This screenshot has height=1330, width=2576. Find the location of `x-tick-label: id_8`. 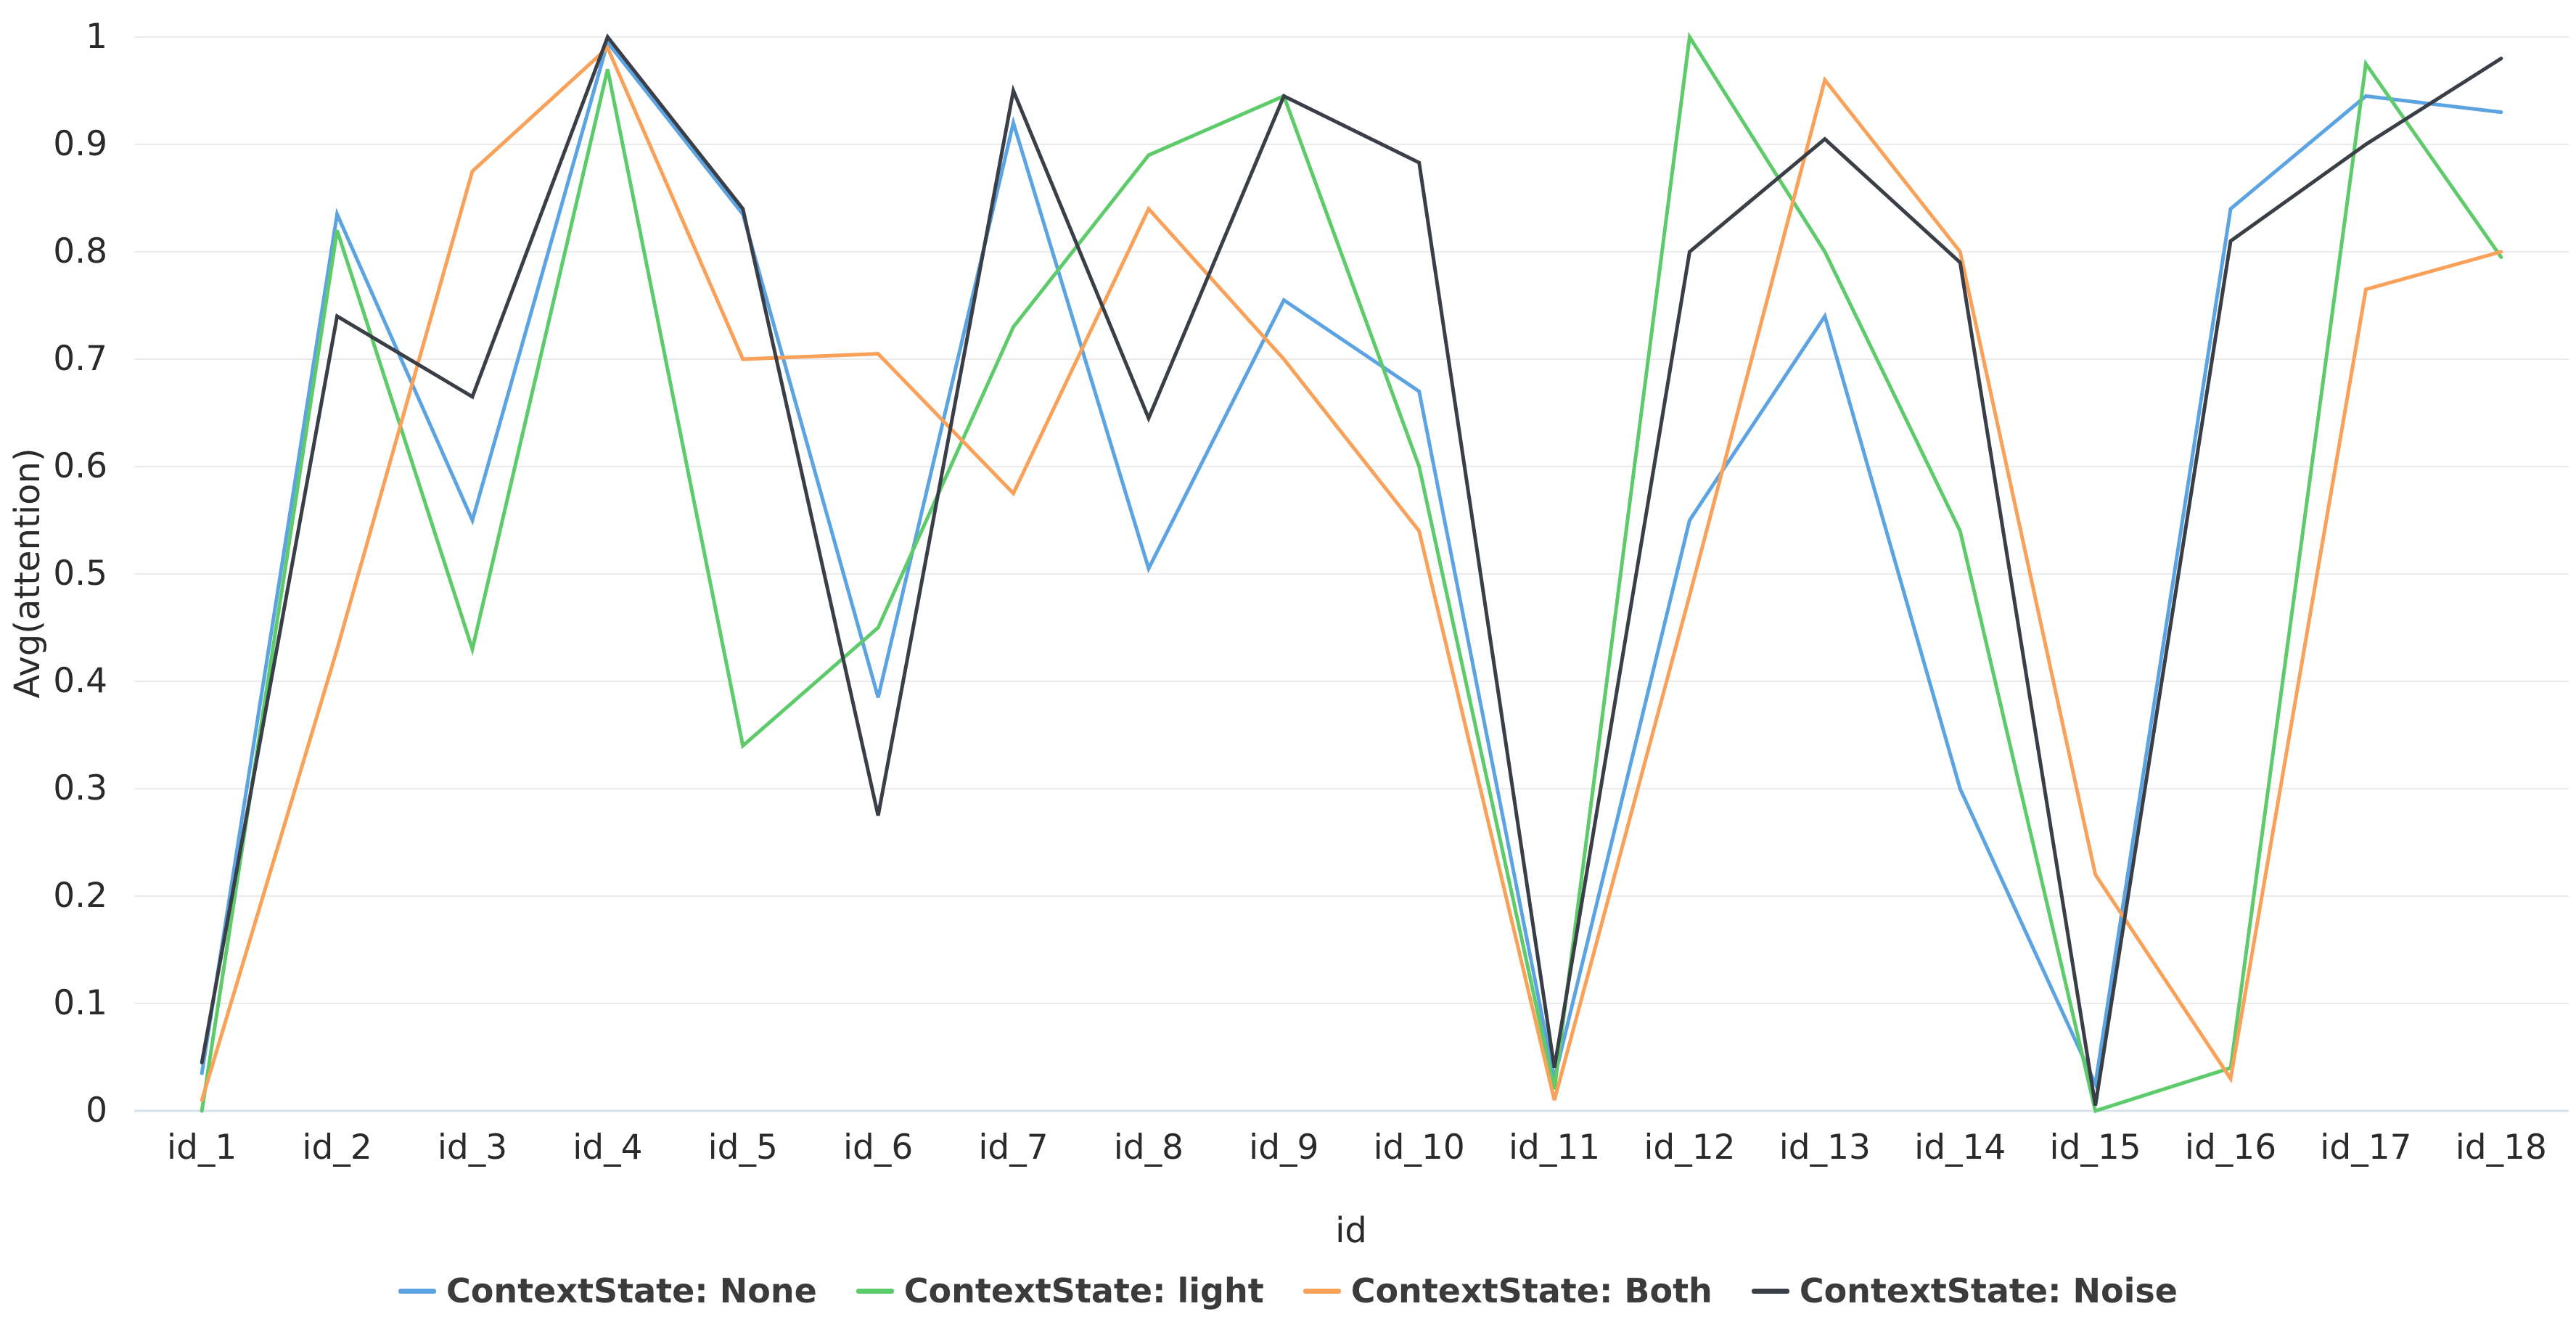

x-tick-label: id_8 is located at coordinates (1148, 1147).